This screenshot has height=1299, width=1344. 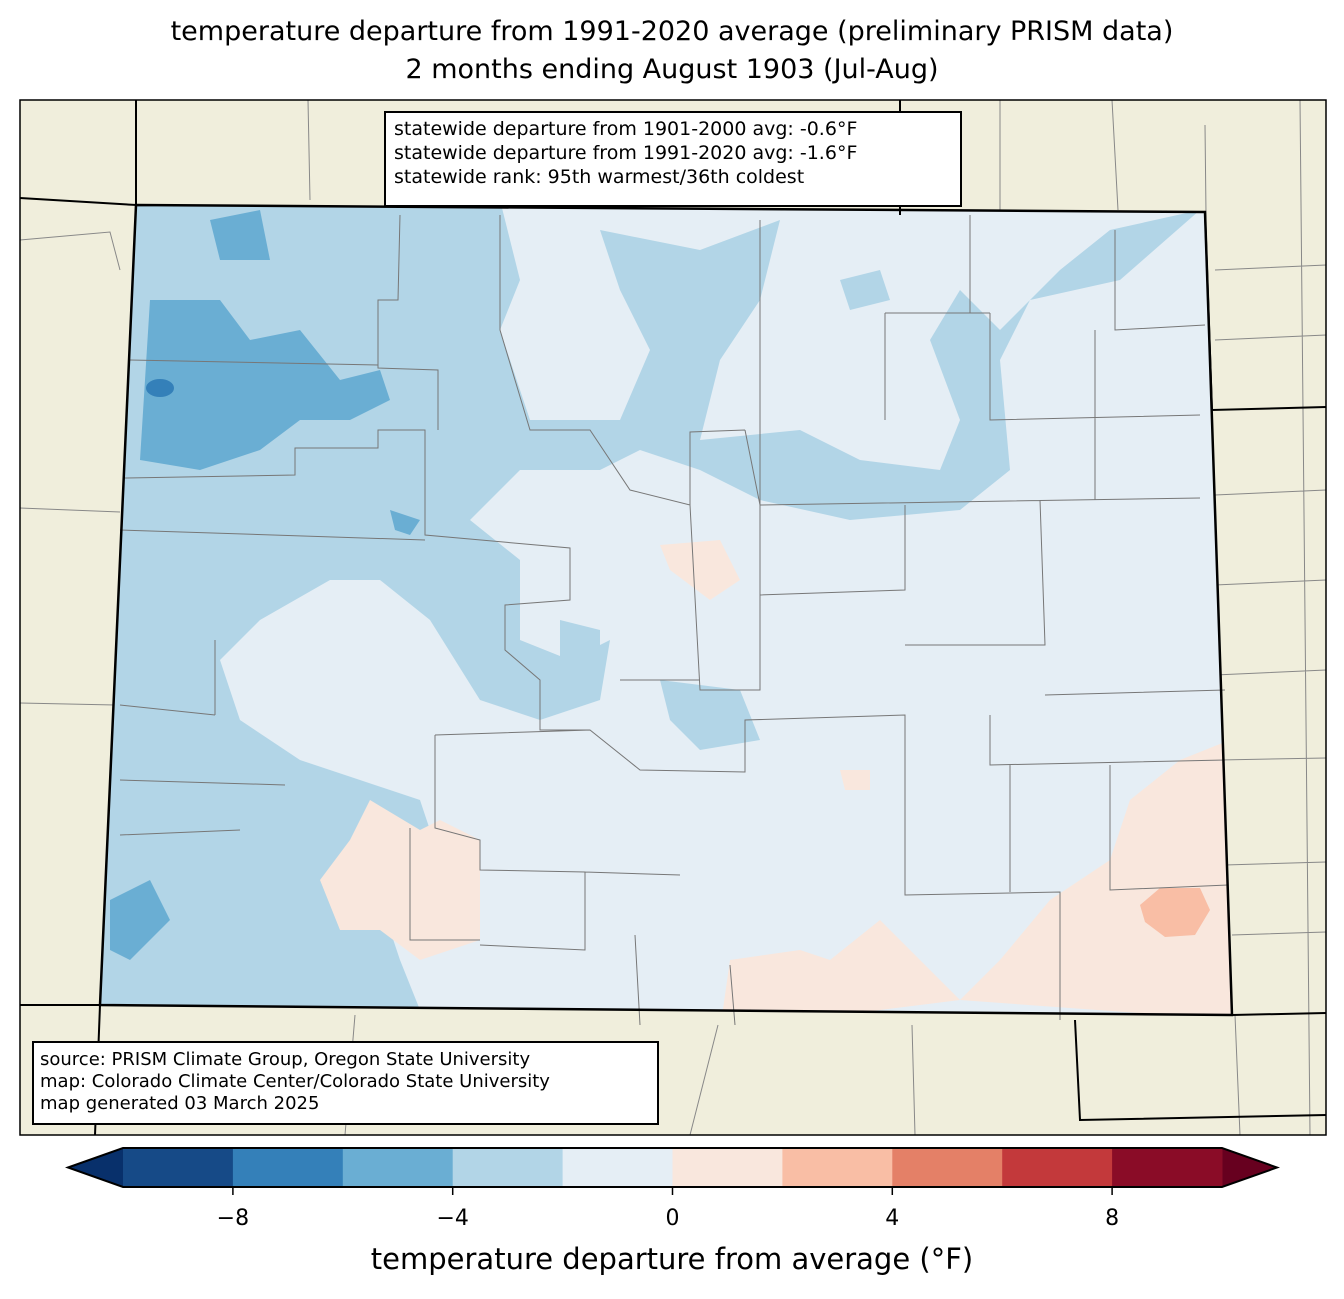 I want to click on colorbar-outline, so click(x=672, y=1167).